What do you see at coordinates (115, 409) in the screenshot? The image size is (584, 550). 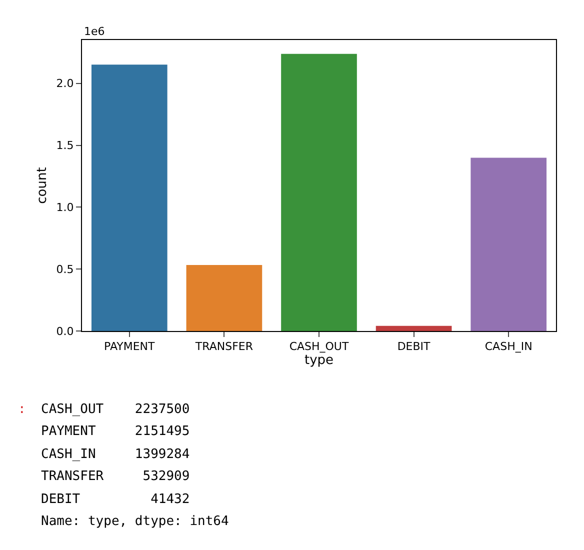 I see `text: CASH_OUT 2237500` at bounding box center [115, 409].